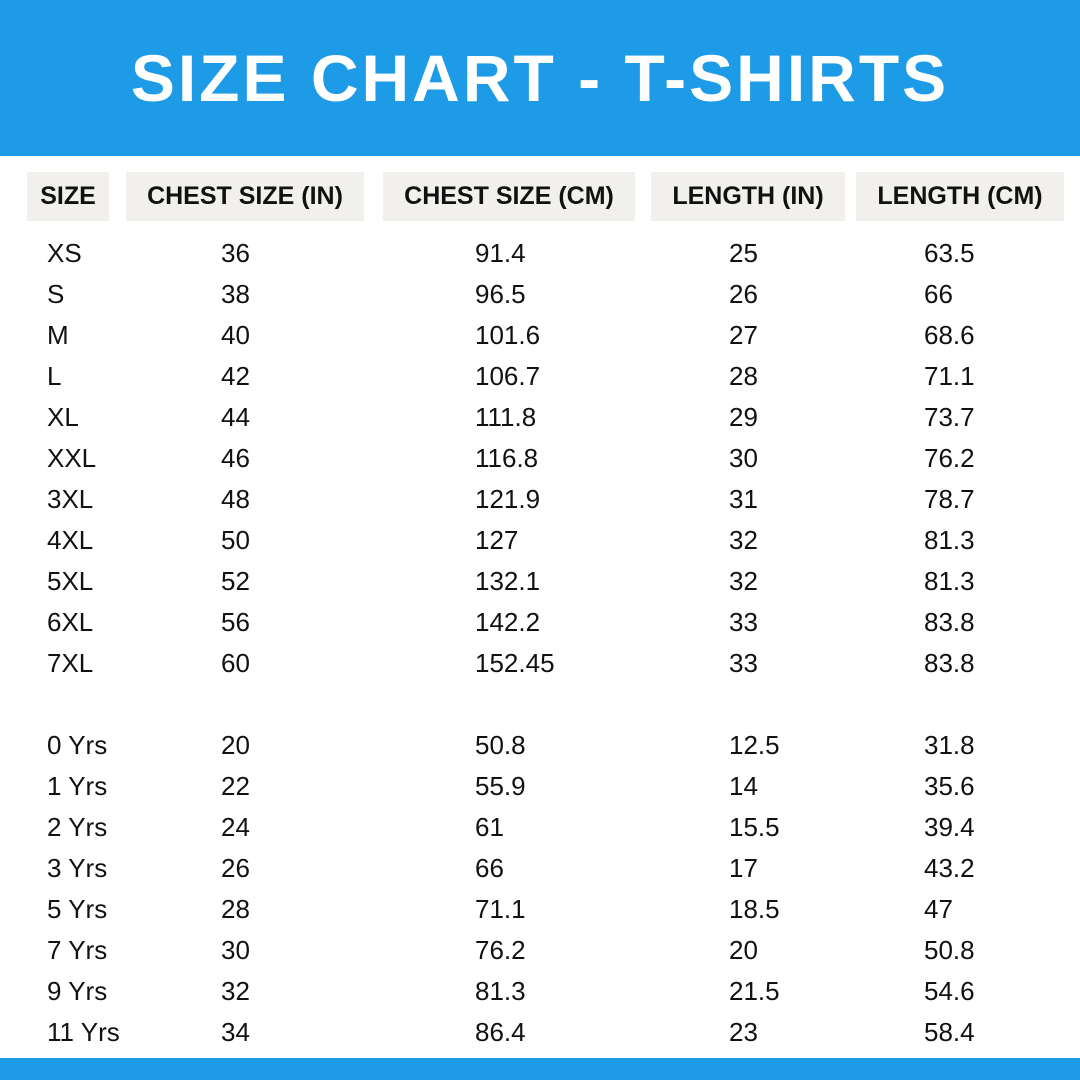  Describe the element at coordinates (515, 663) in the screenshot. I see `cell-chest-cm: 152.45` at that location.